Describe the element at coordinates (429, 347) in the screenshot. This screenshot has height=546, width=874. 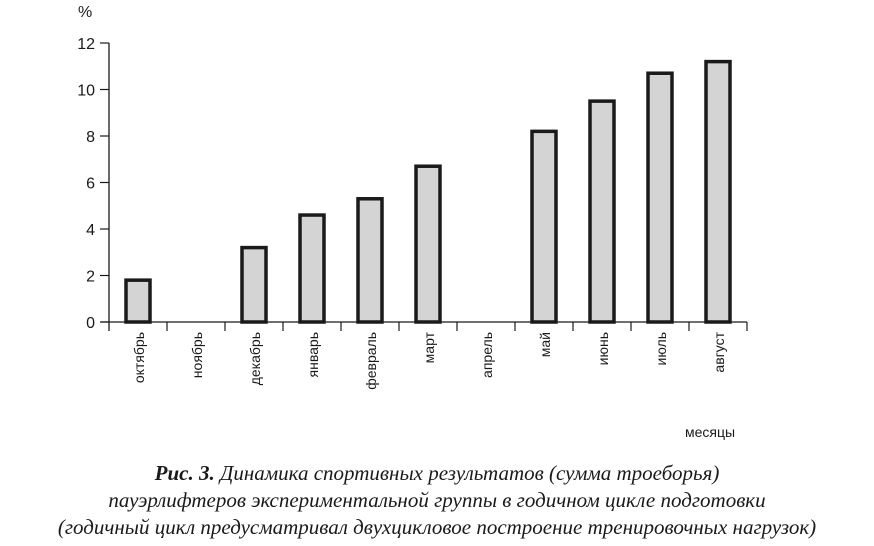
I see `x-tick-label: март` at that location.